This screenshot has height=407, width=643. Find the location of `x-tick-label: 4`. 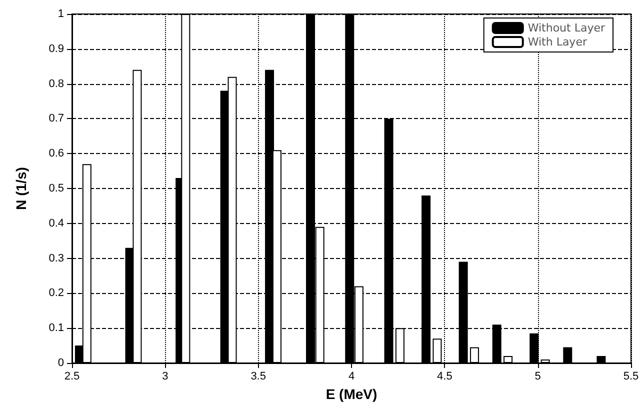

x-tick-label: 4 is located at coordinates (351, 376).